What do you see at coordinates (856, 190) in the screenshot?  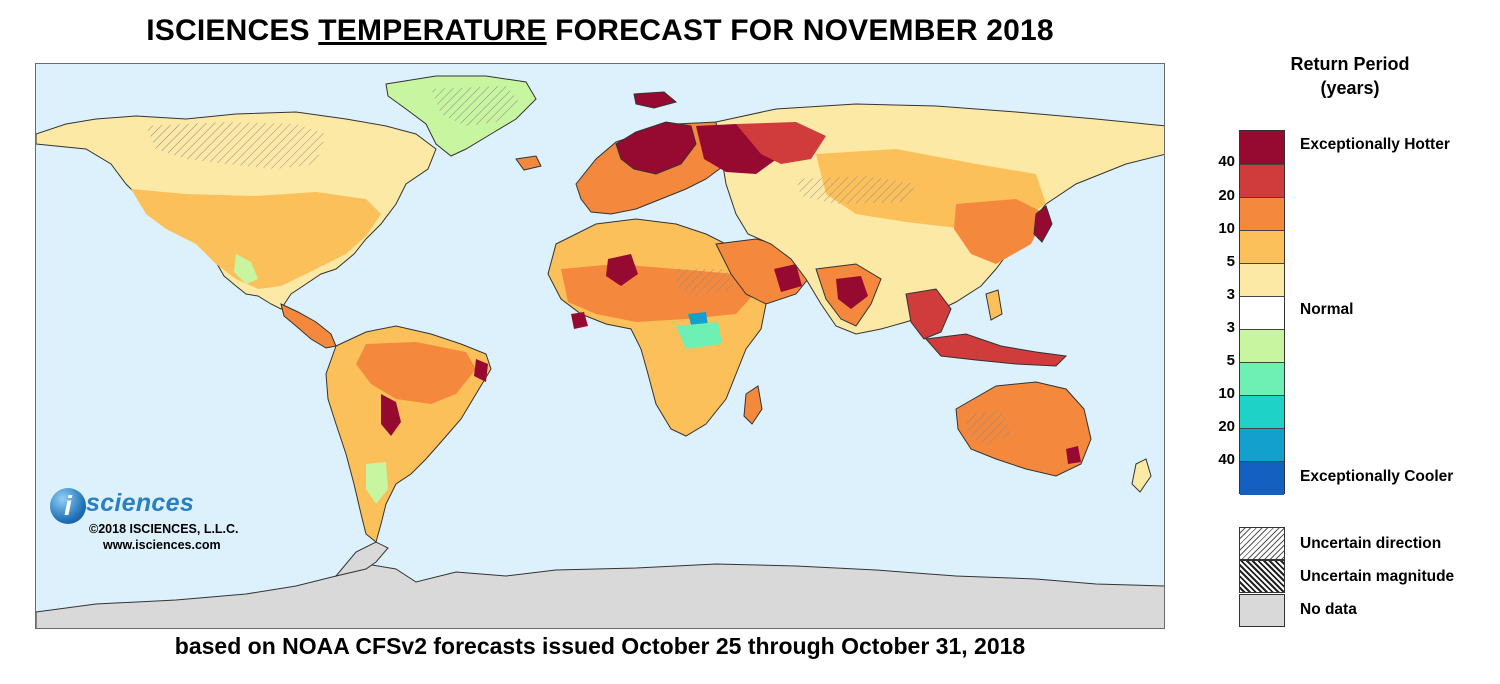 I see `asia-uncertain` at bounding box center [856, 190].